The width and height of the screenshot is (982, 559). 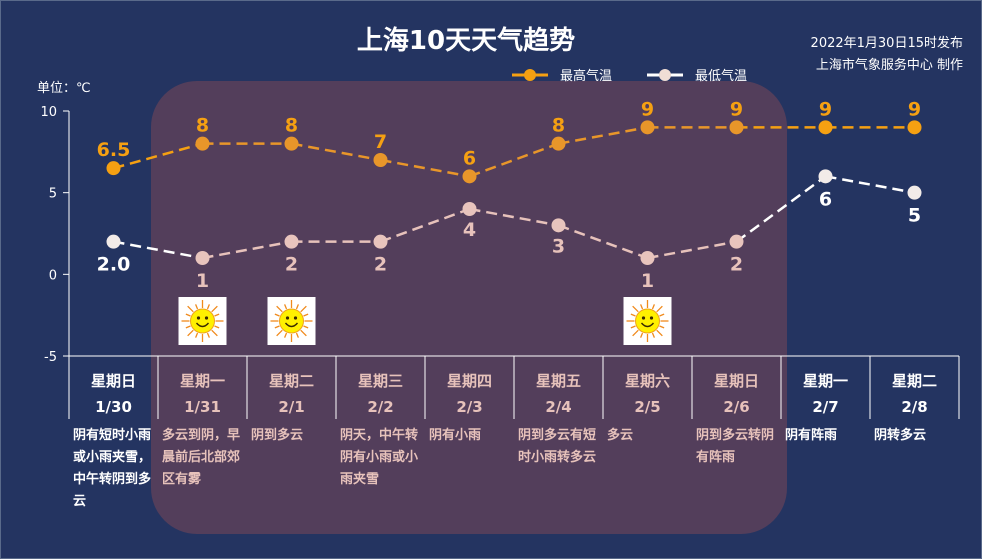 What do you see at coordinates (380, 142) in the screenshot?
I see `high-temp-label: 7` at bounding box center [380, 142].